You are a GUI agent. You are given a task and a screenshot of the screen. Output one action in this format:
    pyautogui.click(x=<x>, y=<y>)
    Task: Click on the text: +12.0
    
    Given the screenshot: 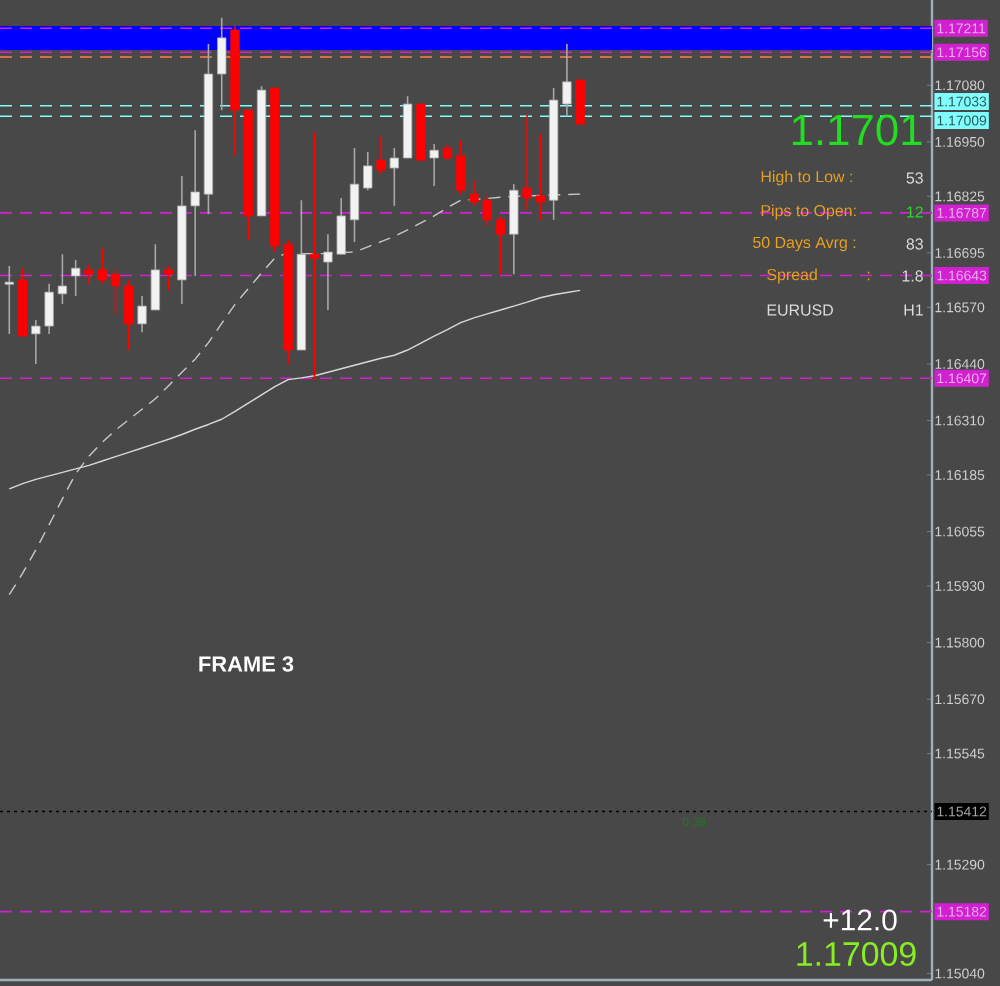 What is the action you would take?
    pyautogui.click(x=860, y=920)
    